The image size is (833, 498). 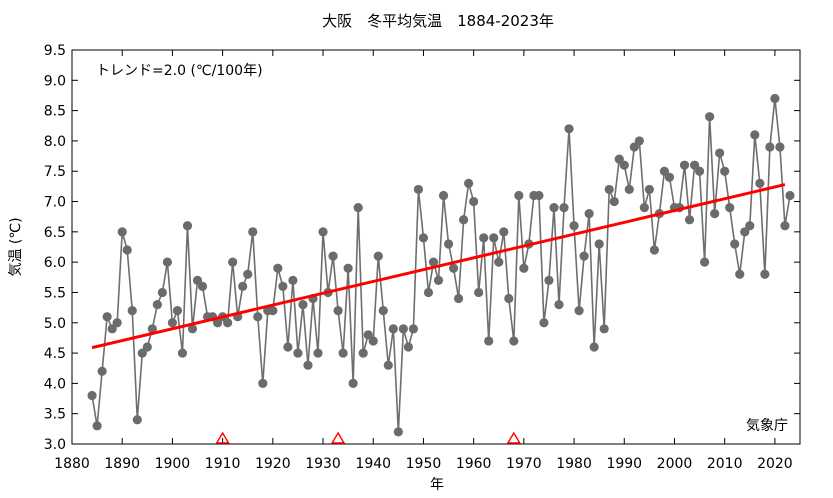 What do you see at coordinates (16, 246) in the screenshot?
I see `y-axis-label: 気温 (℃)` at bounding box center [16, 246].